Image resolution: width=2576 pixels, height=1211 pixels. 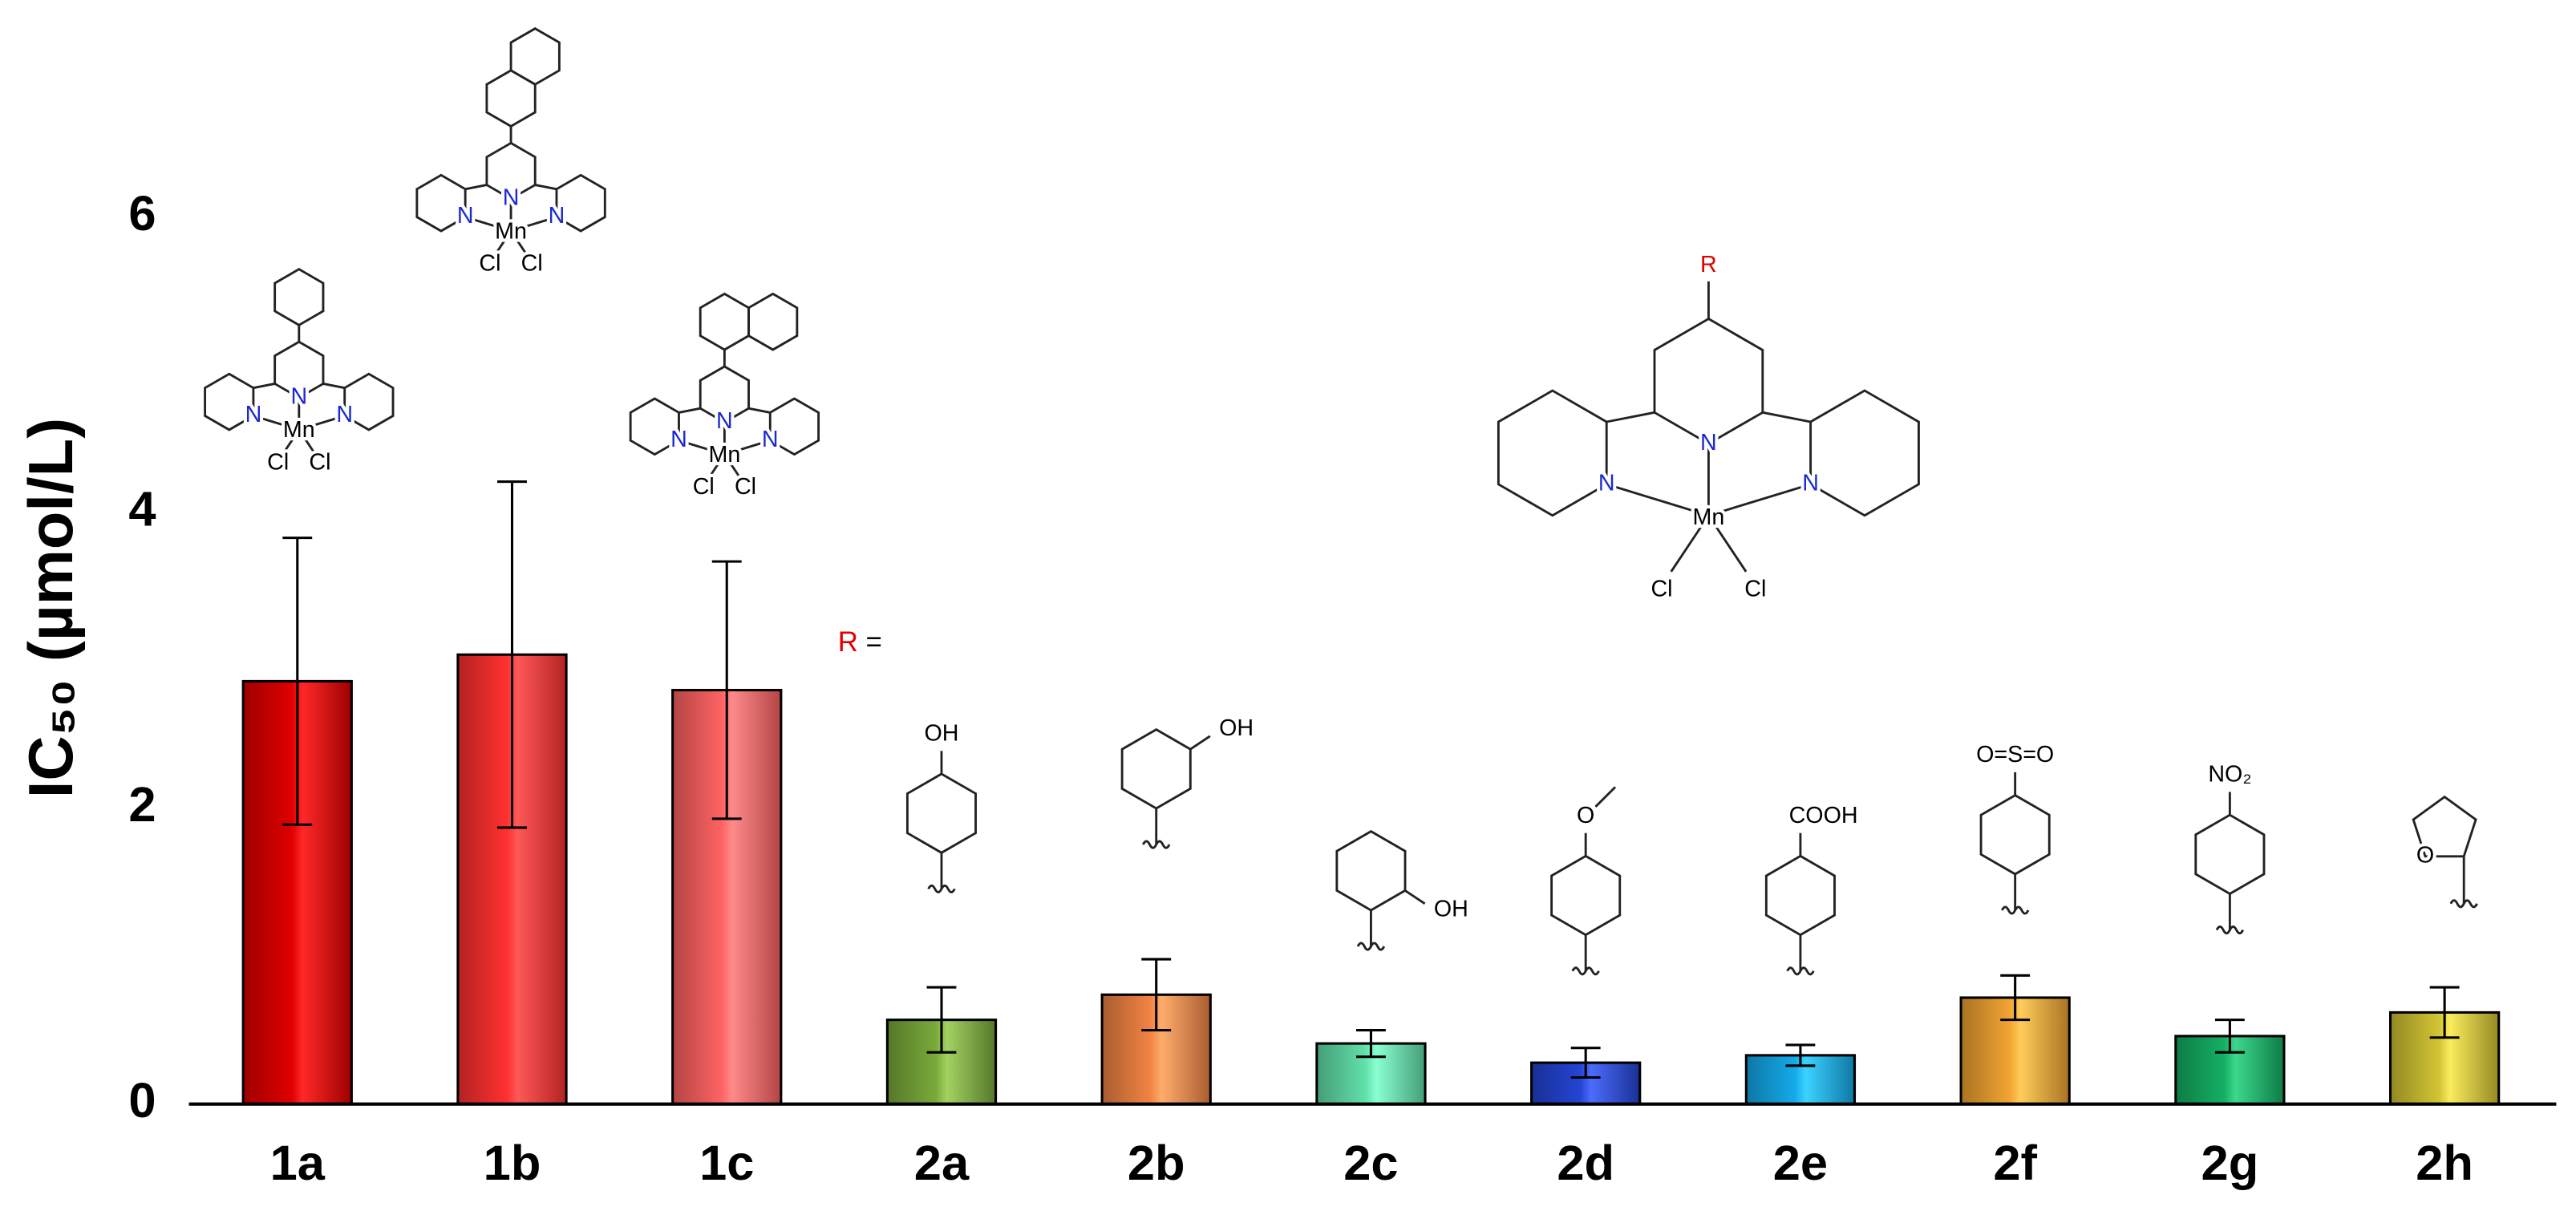 What do you see at coordinates (142, 509) in the screenshot?
I see `y-tick-label: 4` at bounding box center [142, 509].